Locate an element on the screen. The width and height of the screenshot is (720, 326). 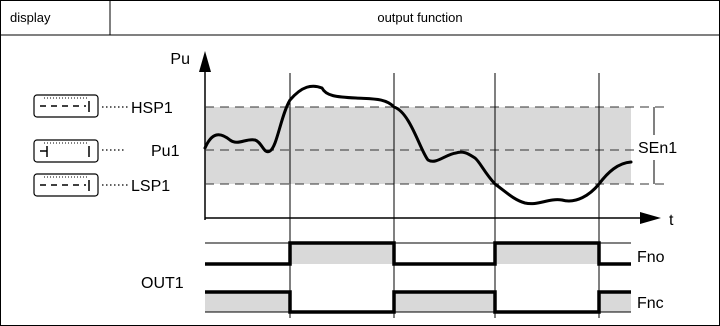
y-axis-label: Pu is located at coordinates (180, 59).